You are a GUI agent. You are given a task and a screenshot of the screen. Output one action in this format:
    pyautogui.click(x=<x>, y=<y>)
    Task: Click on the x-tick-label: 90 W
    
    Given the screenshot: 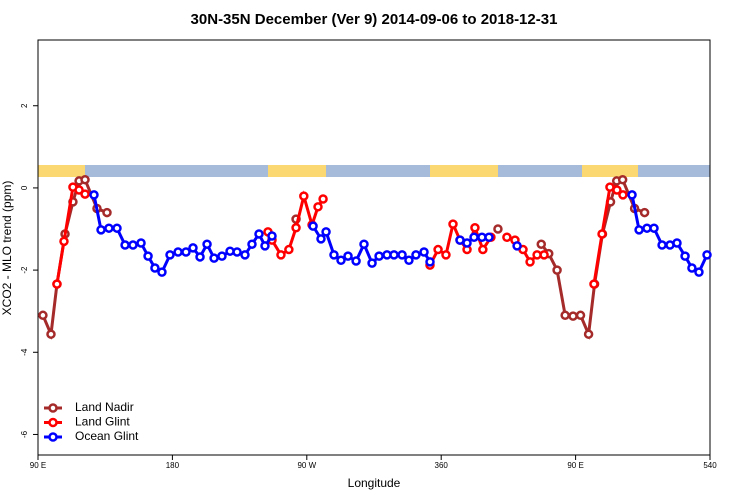 What is the action you would take?
    pyautogui.click(x=306, y=465)
    